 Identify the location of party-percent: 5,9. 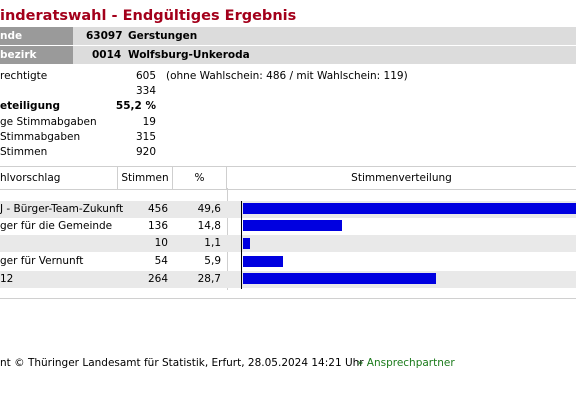
(212, 261).